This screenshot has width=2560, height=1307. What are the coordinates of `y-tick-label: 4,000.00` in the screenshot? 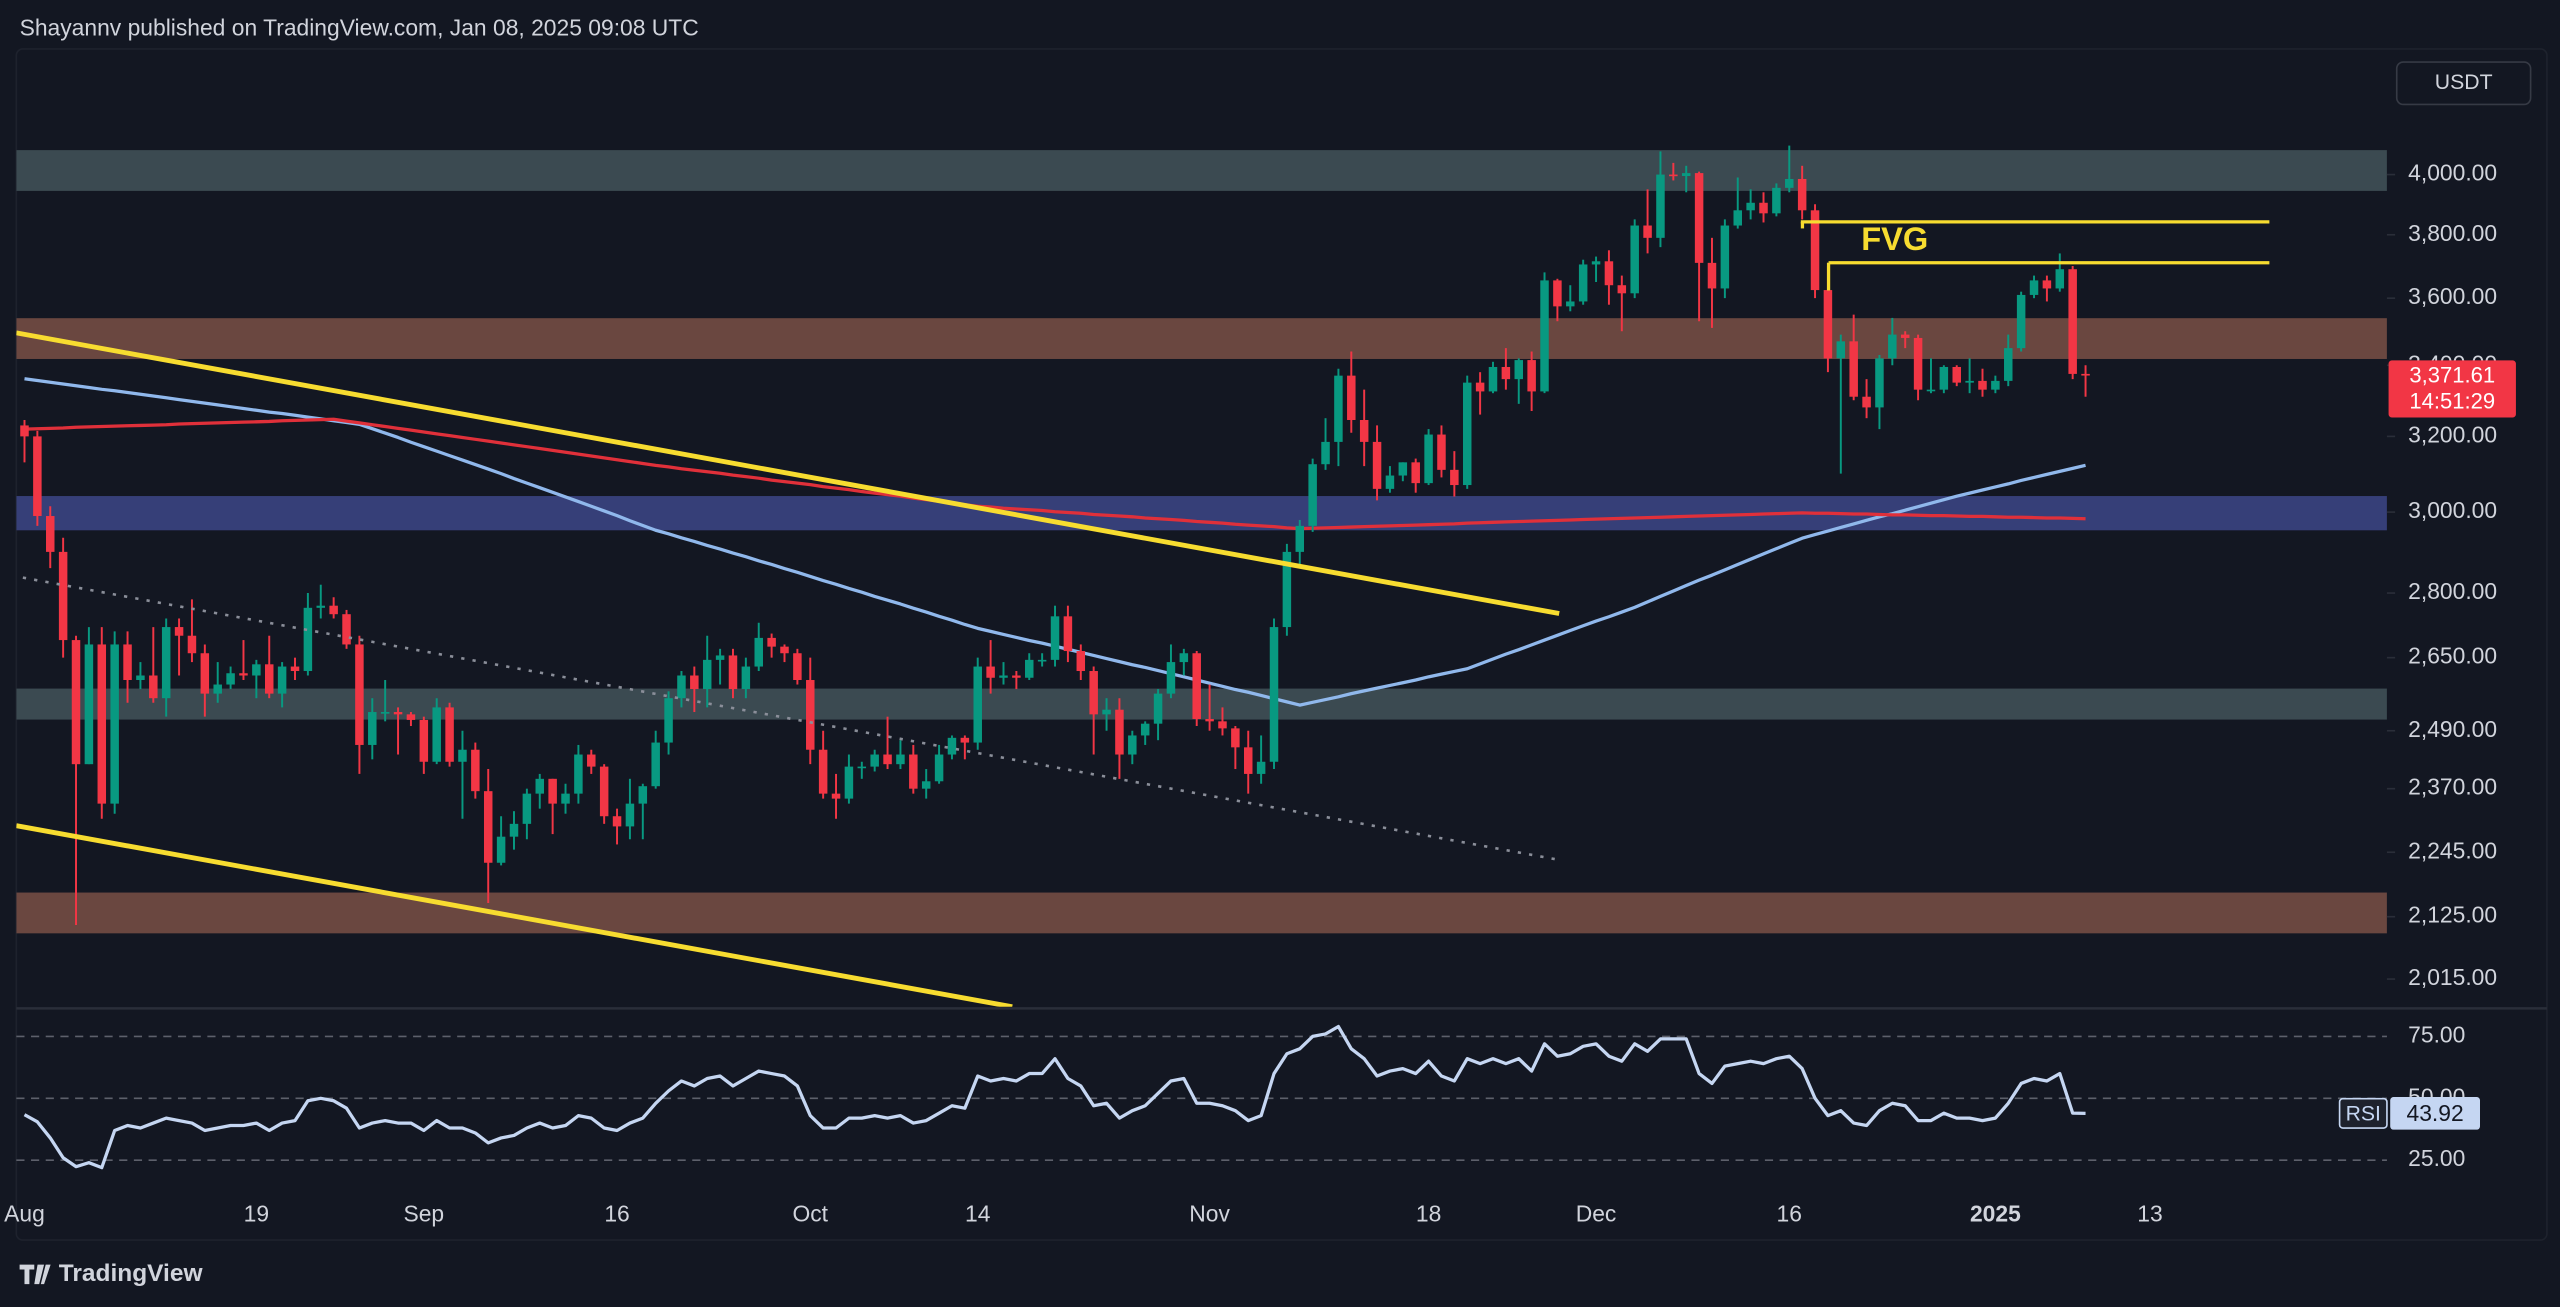 It's located at (2452, 173).